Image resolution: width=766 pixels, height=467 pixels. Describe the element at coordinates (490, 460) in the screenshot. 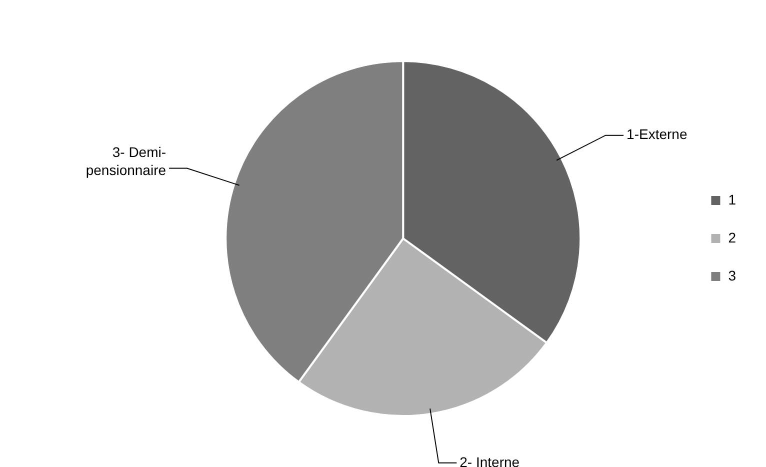

I see `text: 2- Interne` at that location.